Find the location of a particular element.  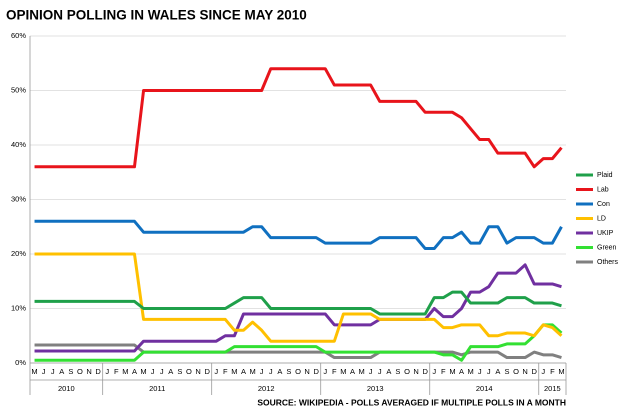

y-tick-label: 20% is located at coordinates (18, 253).